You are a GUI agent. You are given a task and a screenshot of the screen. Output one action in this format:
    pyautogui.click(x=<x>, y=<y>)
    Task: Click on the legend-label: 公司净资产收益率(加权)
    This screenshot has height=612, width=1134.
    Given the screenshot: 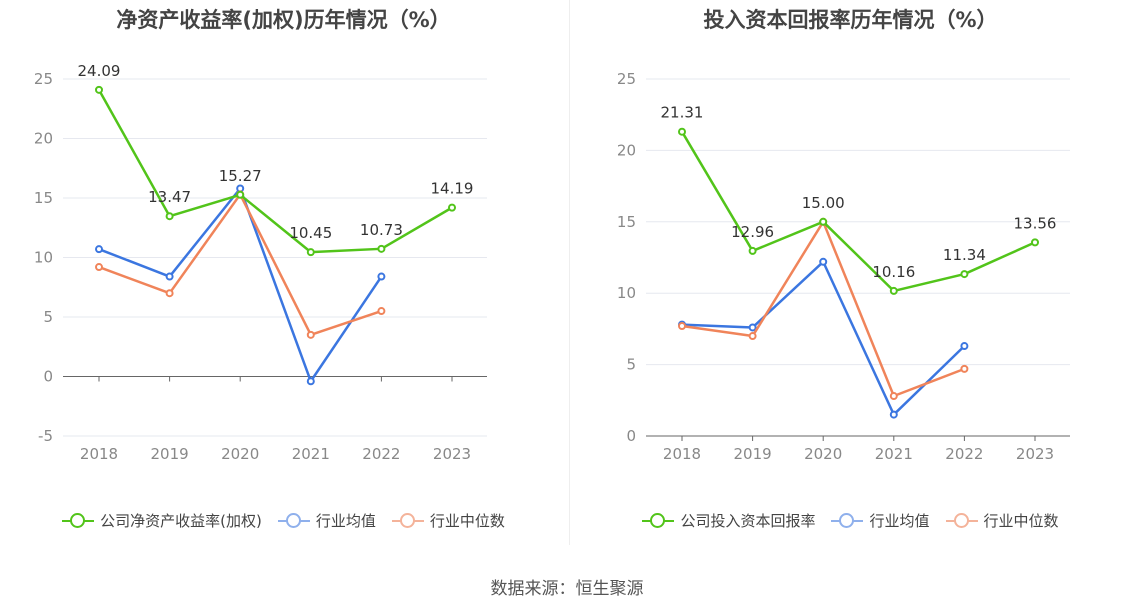 What is the action you would take?
    pyautogui.click(x=181, y=521)
    